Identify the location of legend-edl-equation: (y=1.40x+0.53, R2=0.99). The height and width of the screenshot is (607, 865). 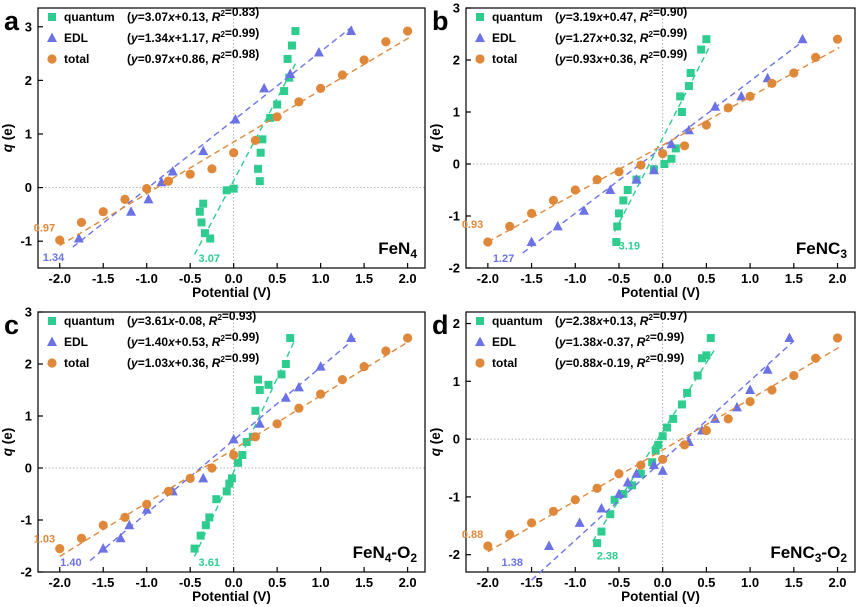
(193, 339).